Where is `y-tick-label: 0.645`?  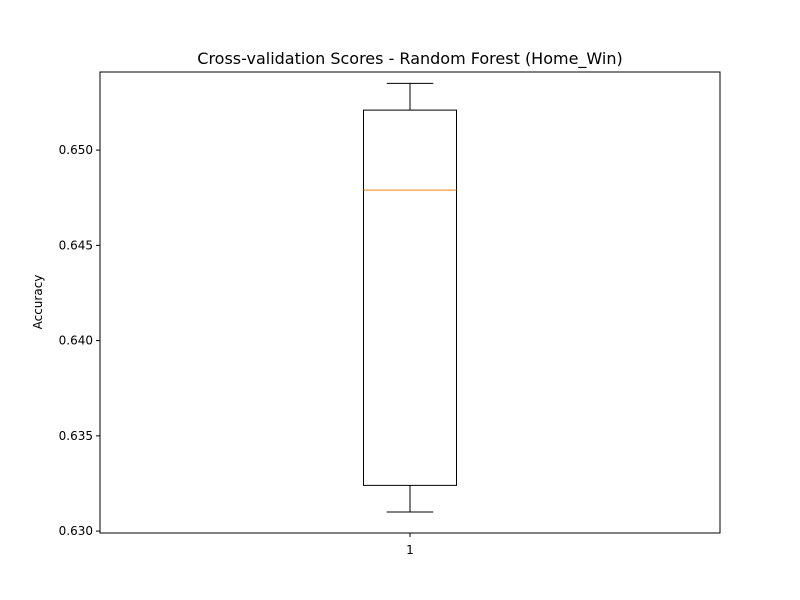
y-tick-label: 0.645 is located at coordinates (76, 245).